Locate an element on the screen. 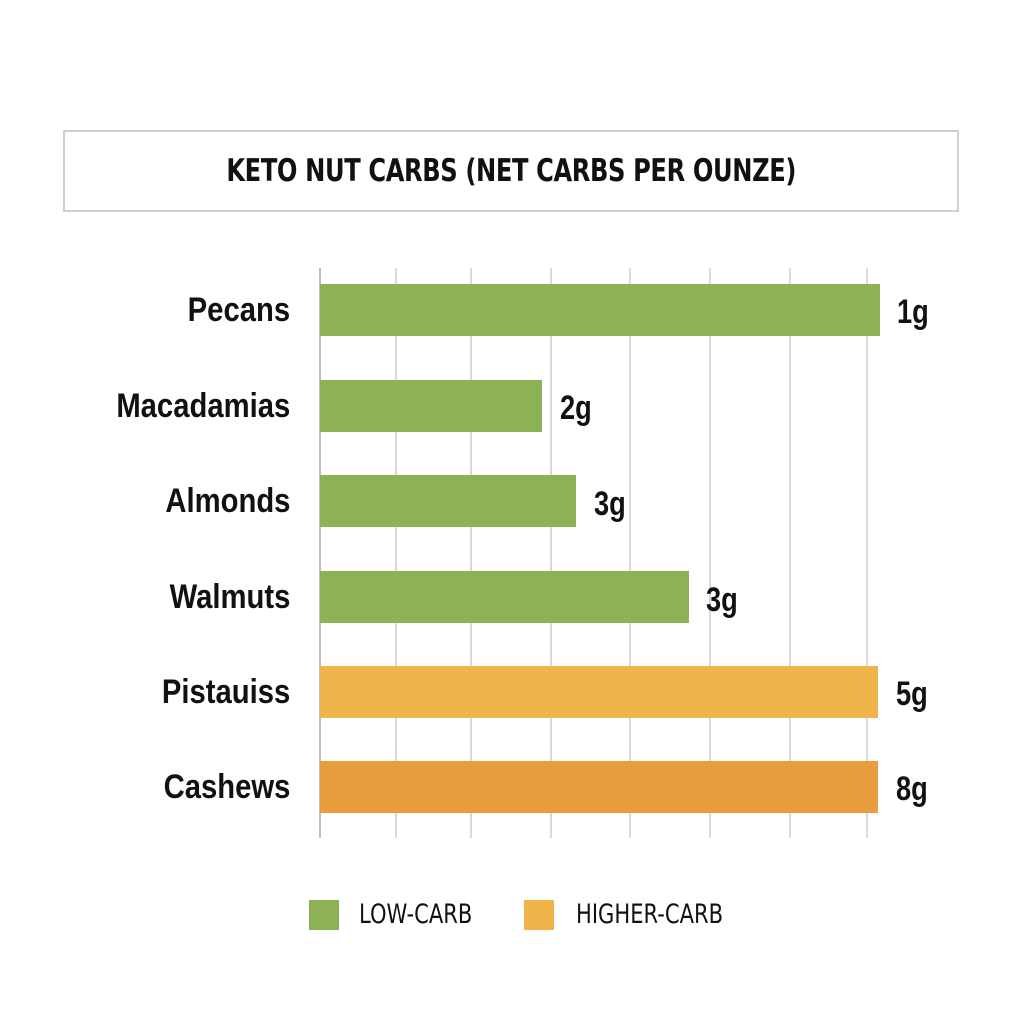  legend-swatch-low-carb is located at coordinates (324, 914).